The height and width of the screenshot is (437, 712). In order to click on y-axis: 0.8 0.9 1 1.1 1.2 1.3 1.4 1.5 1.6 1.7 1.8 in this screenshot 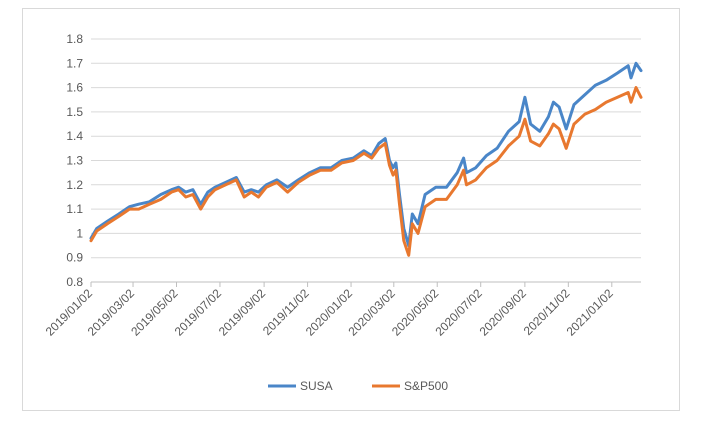, I will do `click(74, 160)`.